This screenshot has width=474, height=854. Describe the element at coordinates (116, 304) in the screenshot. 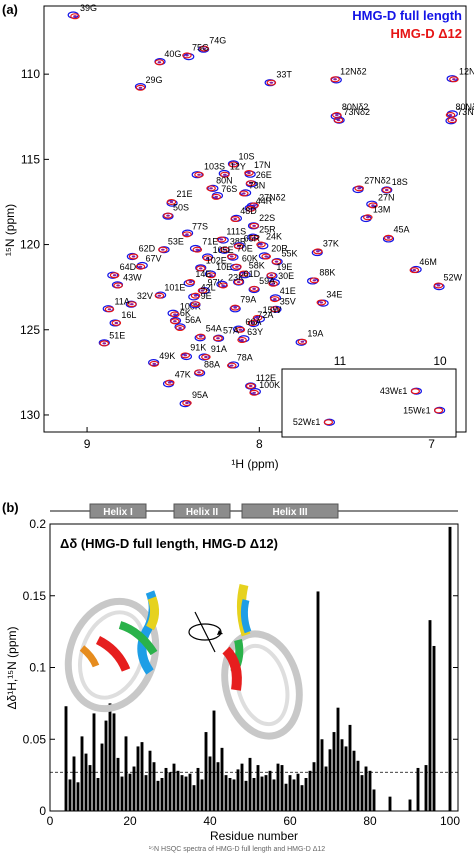

I see `peak: 11A` at that location.